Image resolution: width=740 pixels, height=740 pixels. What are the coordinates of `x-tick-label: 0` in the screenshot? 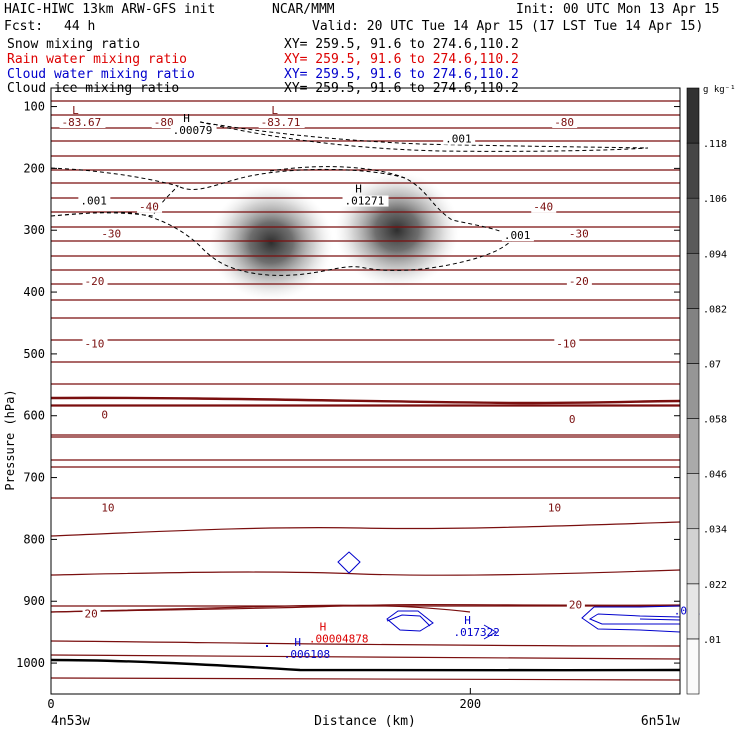 It's located at (50, 704).